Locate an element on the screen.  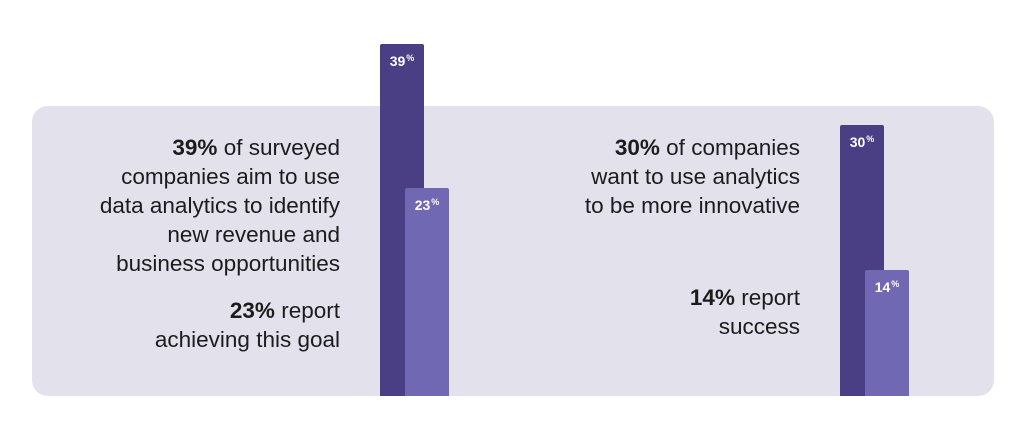
left-stat-secondary-line-1: report is located at coordinates (310, 310).